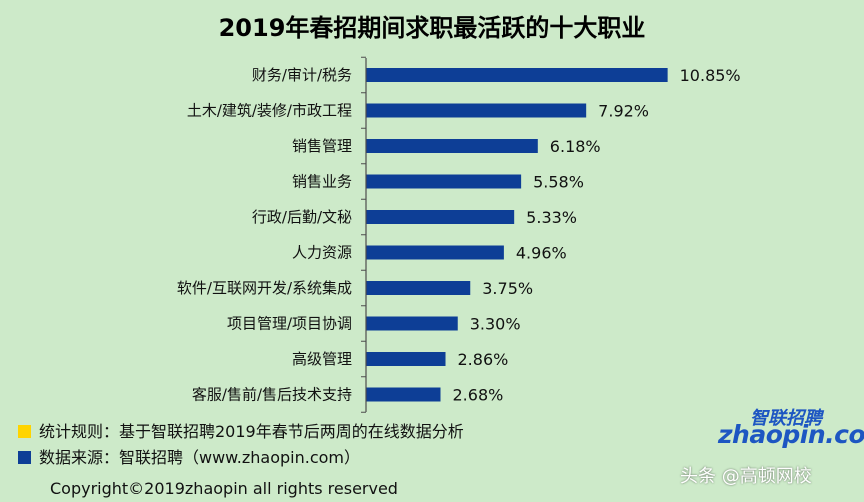 Image resolution: width=864 pixels, height=502 pixels. I want to click on value-label: 4.96%, so click(541, 253).